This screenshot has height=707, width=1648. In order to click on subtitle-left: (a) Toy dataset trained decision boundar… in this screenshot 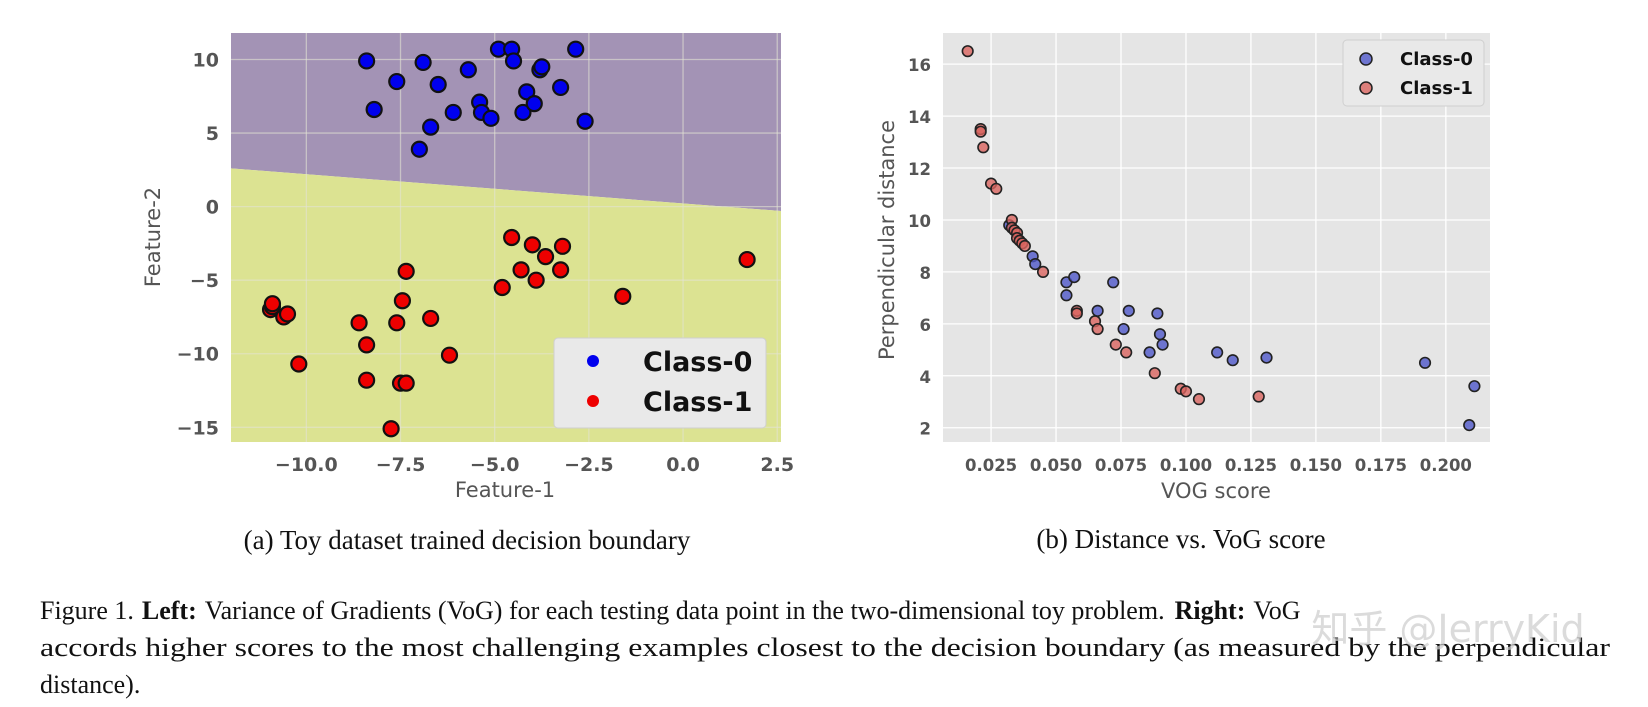, I will do `click(467, 540)`.